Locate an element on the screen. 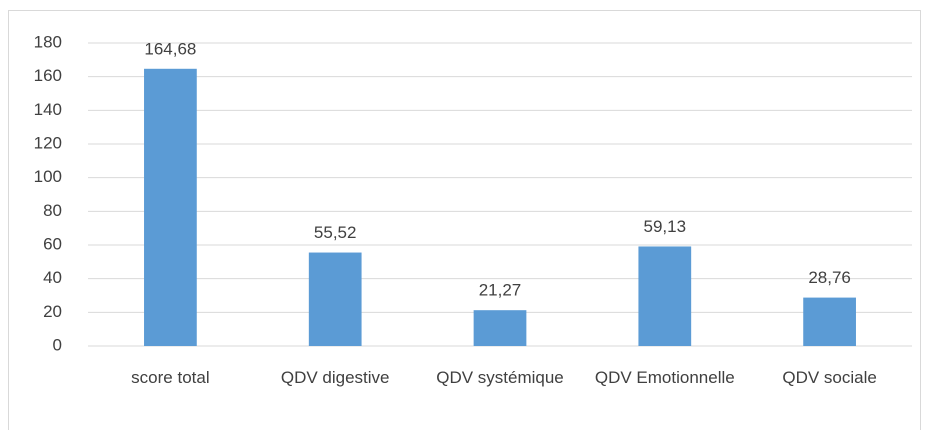 The height and width of the screenshot is (430, 930). y-tick-label: 180 is located at coordinates (48, 41).